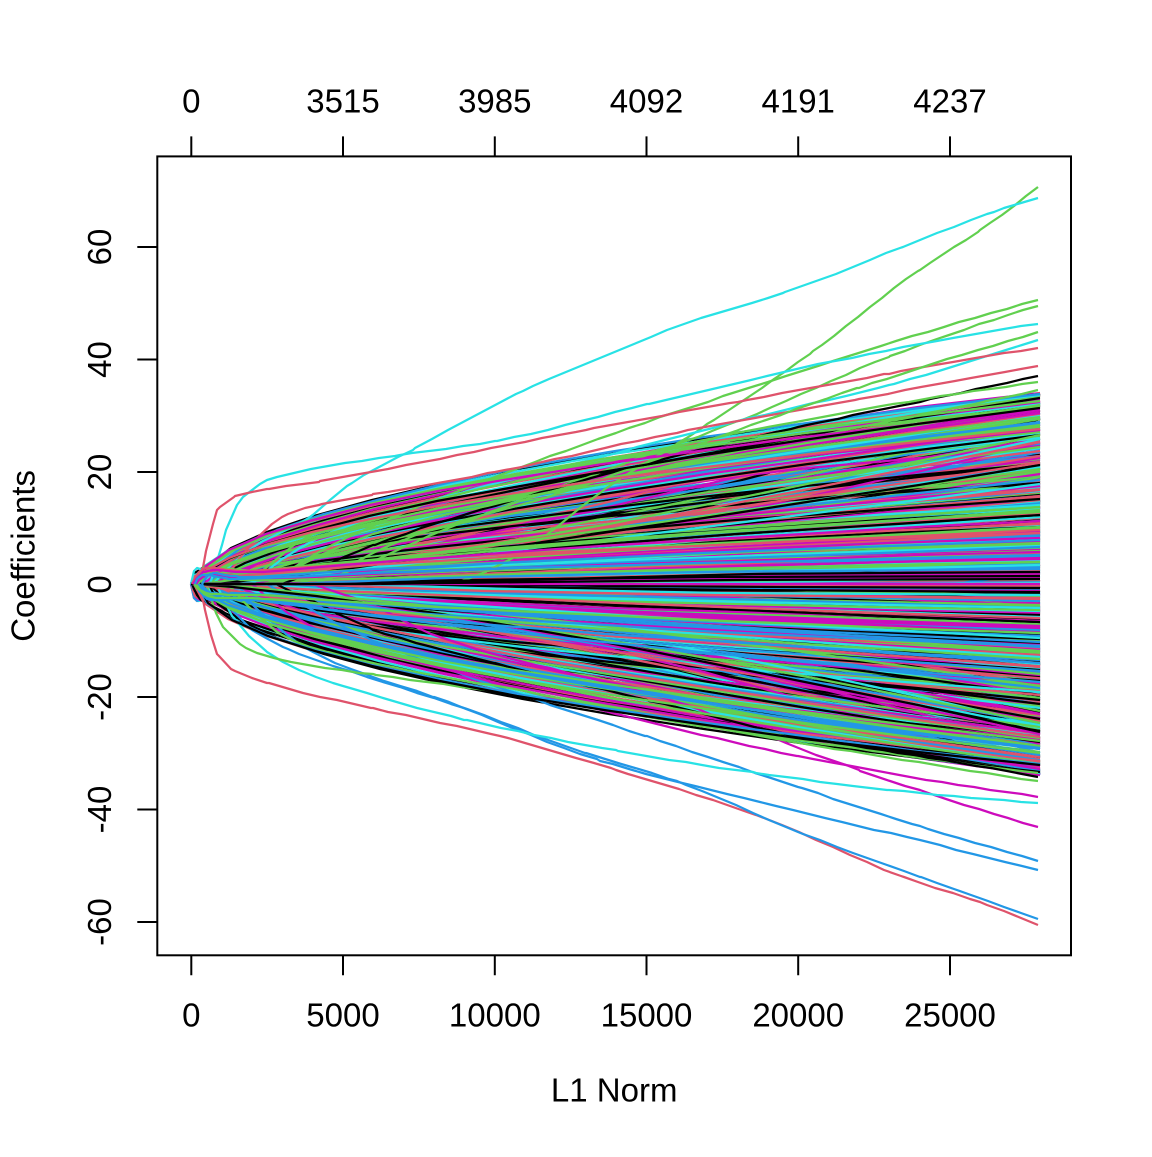 This screenshot has height=1157, width=1152. Describe the element at coordinates (99, 359) in the screenshot. I see `svg-text: 40` at that location.